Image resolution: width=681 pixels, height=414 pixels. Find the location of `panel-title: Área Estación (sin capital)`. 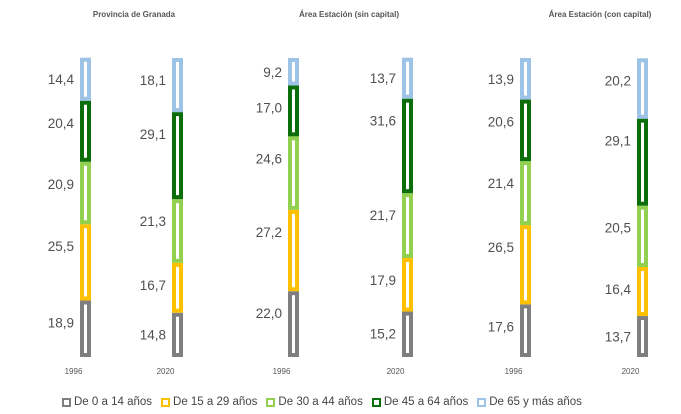

panel-title: Área Estación (sin capital) is located at coordinates (349, 14).